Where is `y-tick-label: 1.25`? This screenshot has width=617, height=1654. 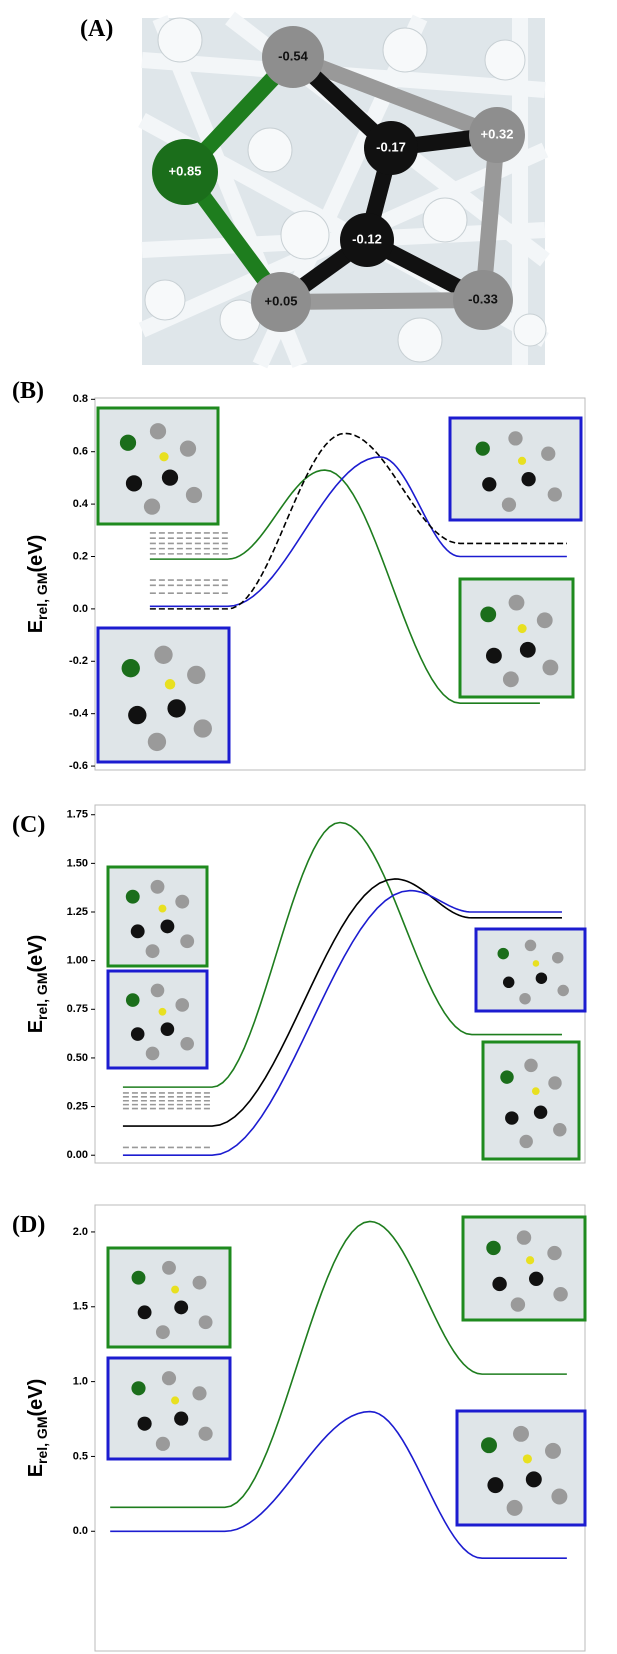 y-tick-label: 1.25 is located at coordinates (77, 912).